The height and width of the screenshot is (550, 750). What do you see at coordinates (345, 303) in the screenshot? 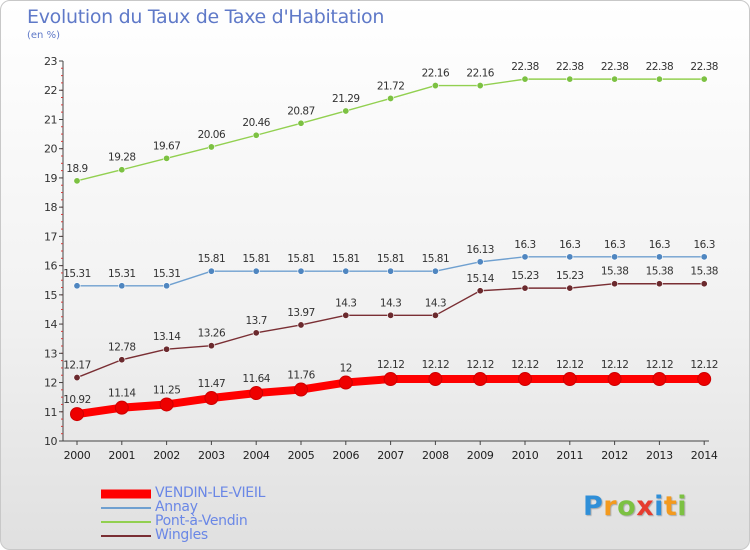
I see `data-label-wingles: 14.3` at bounding box center [345, 303].